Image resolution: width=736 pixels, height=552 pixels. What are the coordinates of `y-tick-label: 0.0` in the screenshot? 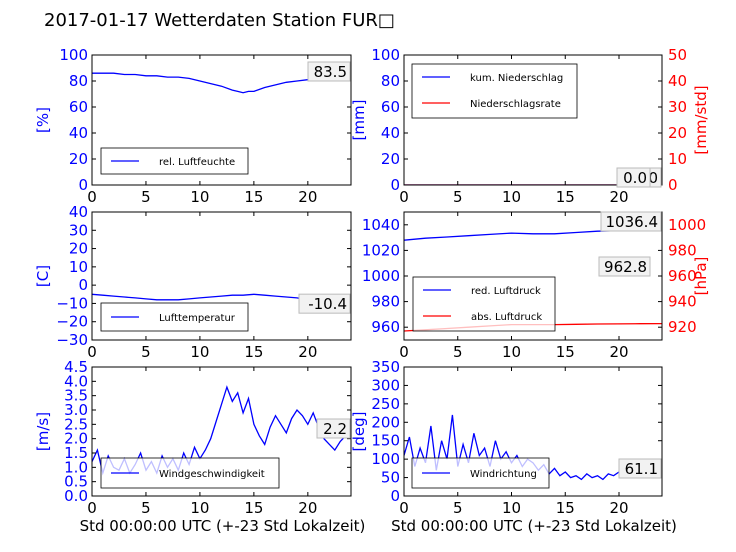 It's located at (76, 496).